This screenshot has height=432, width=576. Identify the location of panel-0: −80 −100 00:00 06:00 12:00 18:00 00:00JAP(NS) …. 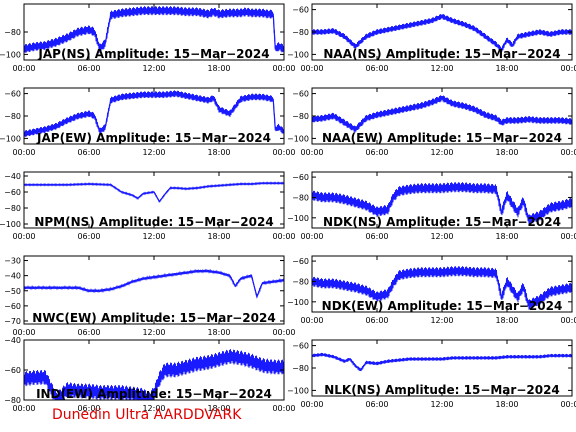
(148, 38).